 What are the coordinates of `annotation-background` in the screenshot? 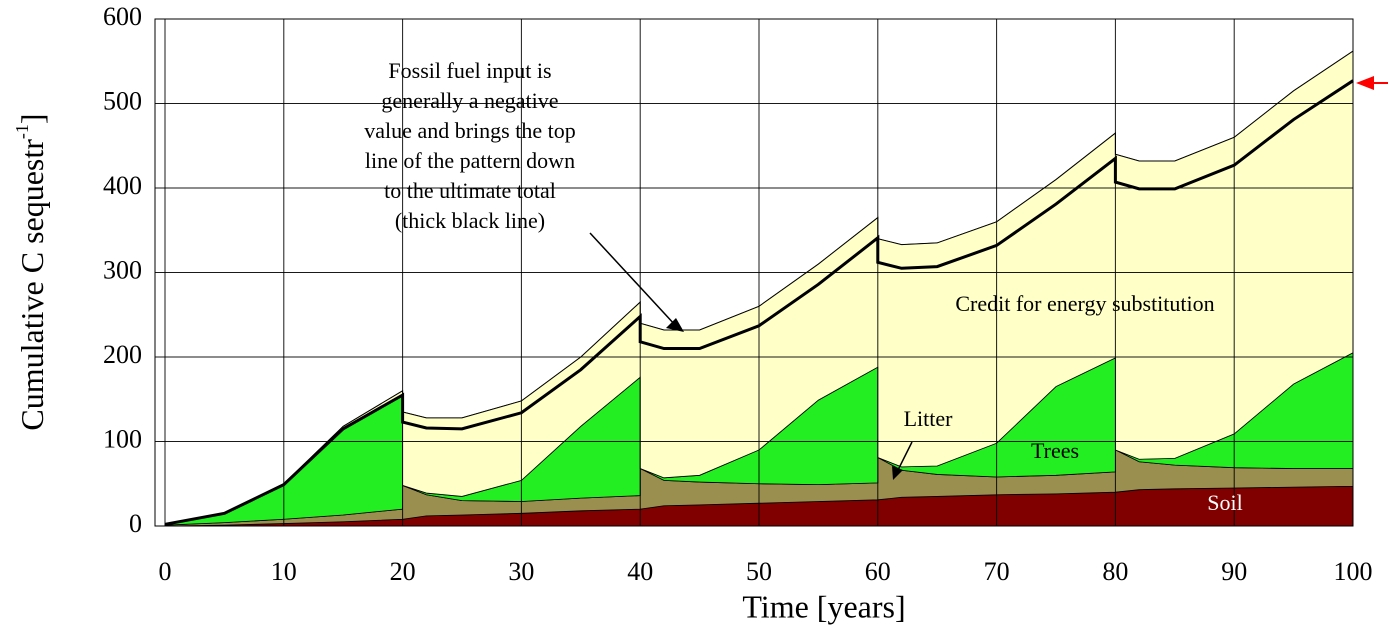 It's located at (470, 147).